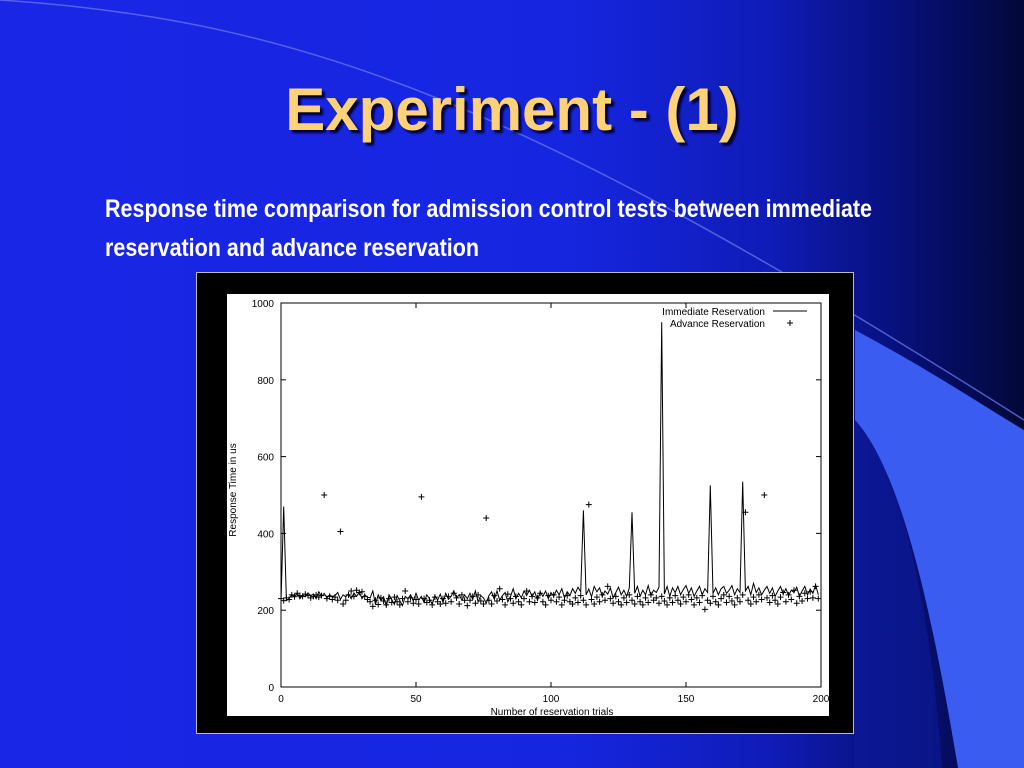 This screenshot has height=768, width=1024. What do you see at coordinates (265, 611) in the screenshot?
I see `y-tick-label: 200` at bounding box center [265, 611].